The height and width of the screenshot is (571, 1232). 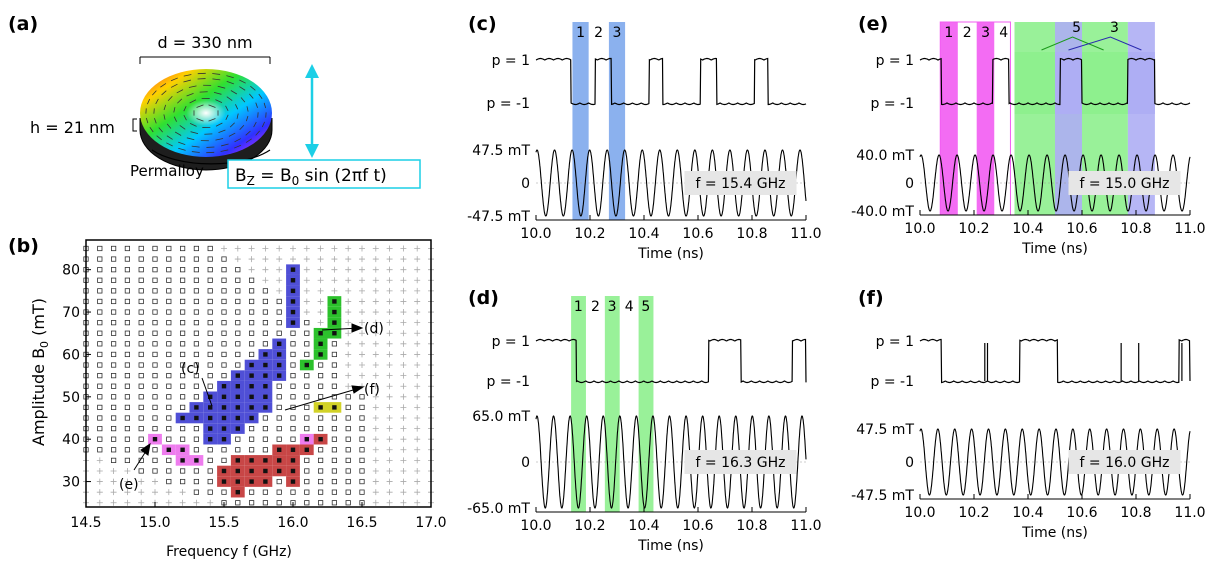 What do you see at coordinates (312, 71) in the screenshot?
I see `field-arrow-up-head` at bounding box center [312, 71].